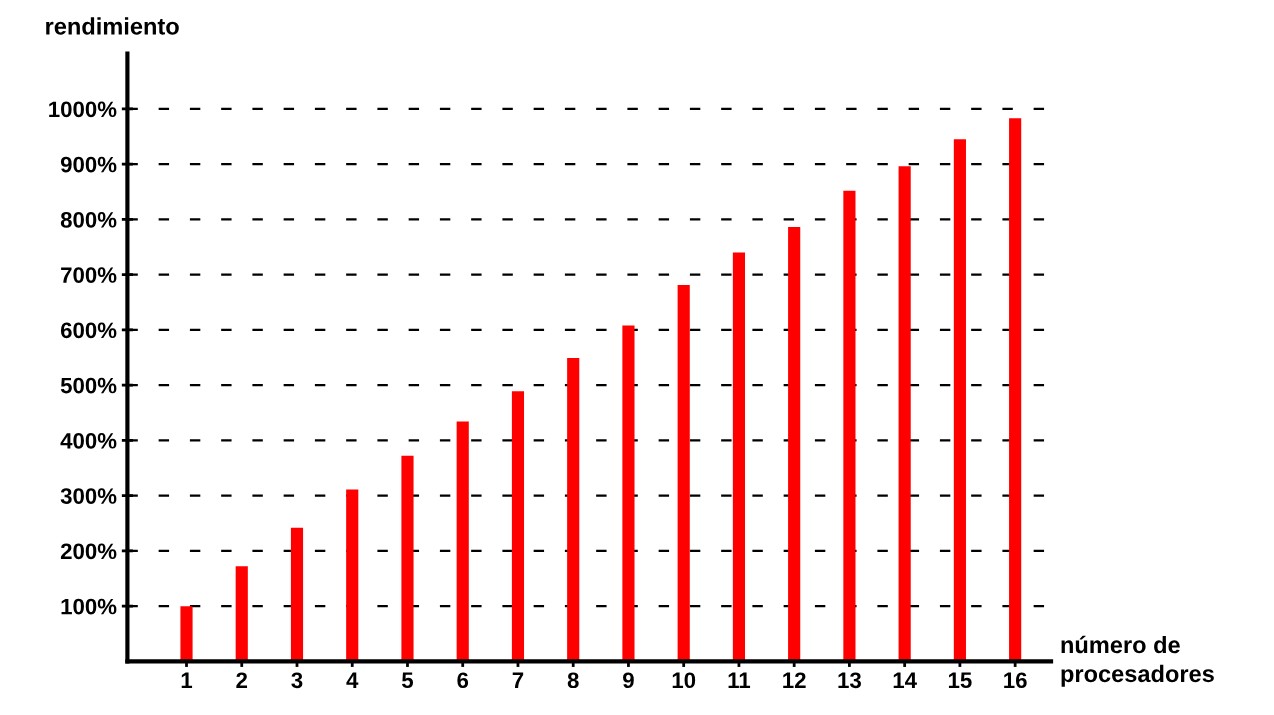 Image resolution: width=1274 pixels, height=715 pixels. What do you see at coordinates (83, 109) in the screenshot?
I see `y-tick-label: 1000%` at bounding box center [83, 109].